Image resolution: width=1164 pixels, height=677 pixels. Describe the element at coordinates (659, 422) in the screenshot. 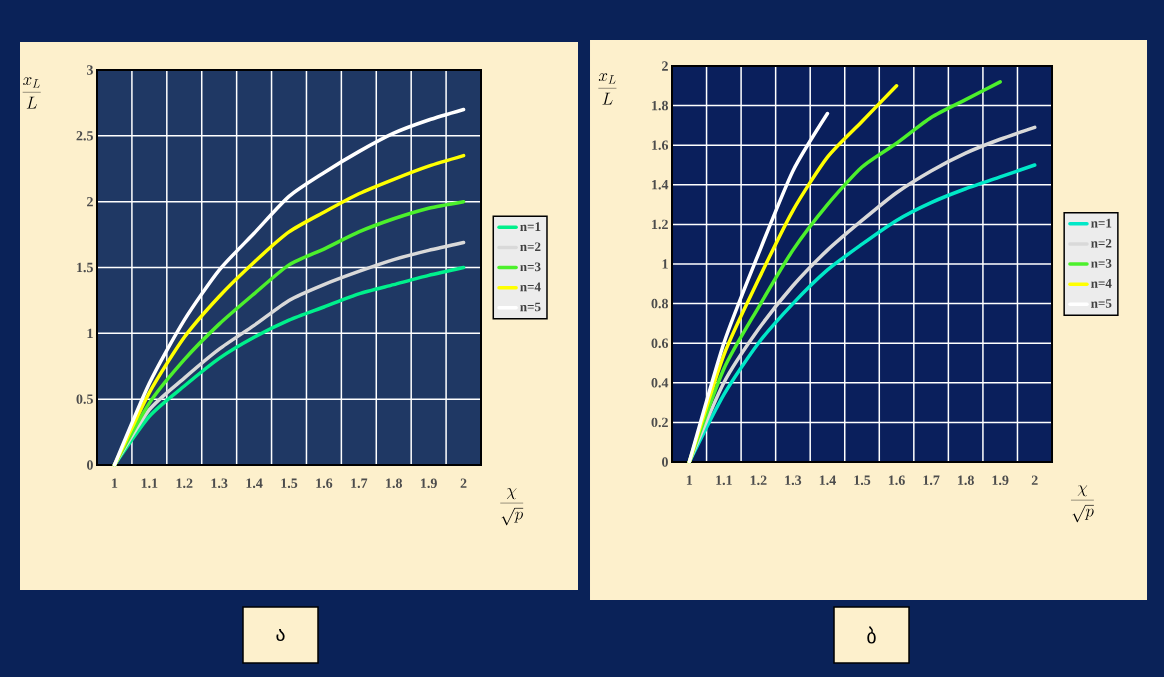

I see `y-tick-label: 0.2` at that location.